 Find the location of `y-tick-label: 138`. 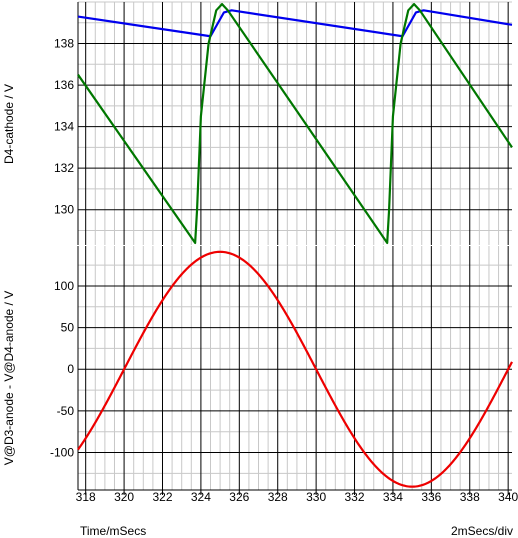

y-tick-label: 138 is located at coordinates (64, 44).